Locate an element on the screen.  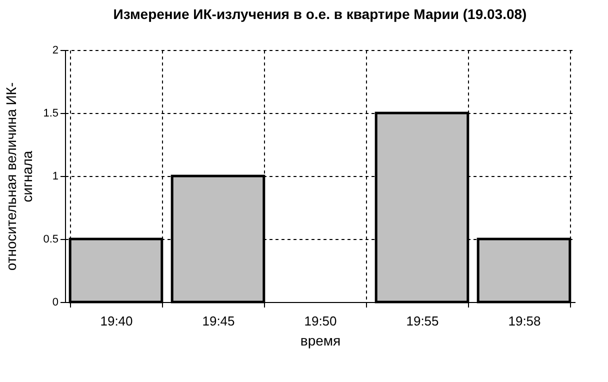
x-tick-label: 19:40 is located at coordinates (116, 321).